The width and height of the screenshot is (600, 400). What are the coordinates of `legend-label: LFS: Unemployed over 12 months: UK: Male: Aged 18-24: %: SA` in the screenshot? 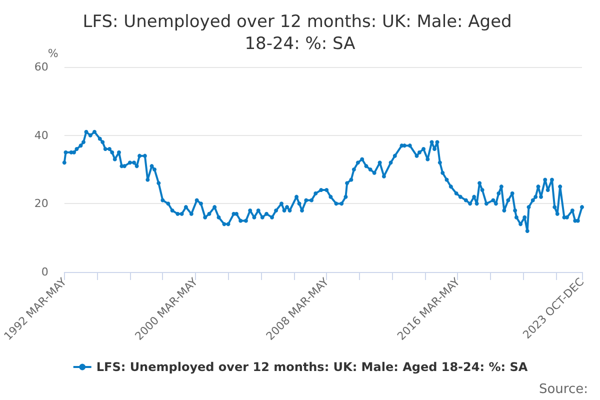 It's located at (312, 367).